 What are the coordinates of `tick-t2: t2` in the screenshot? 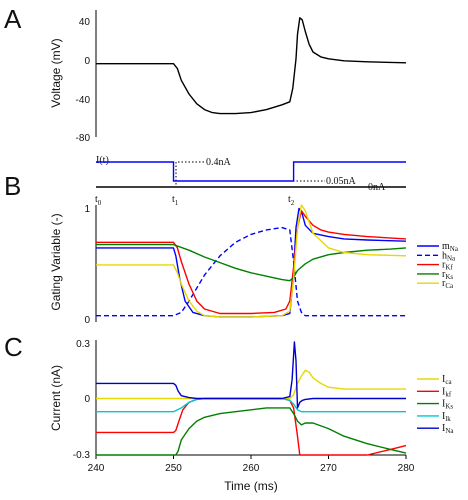 It's located at (291, 200).